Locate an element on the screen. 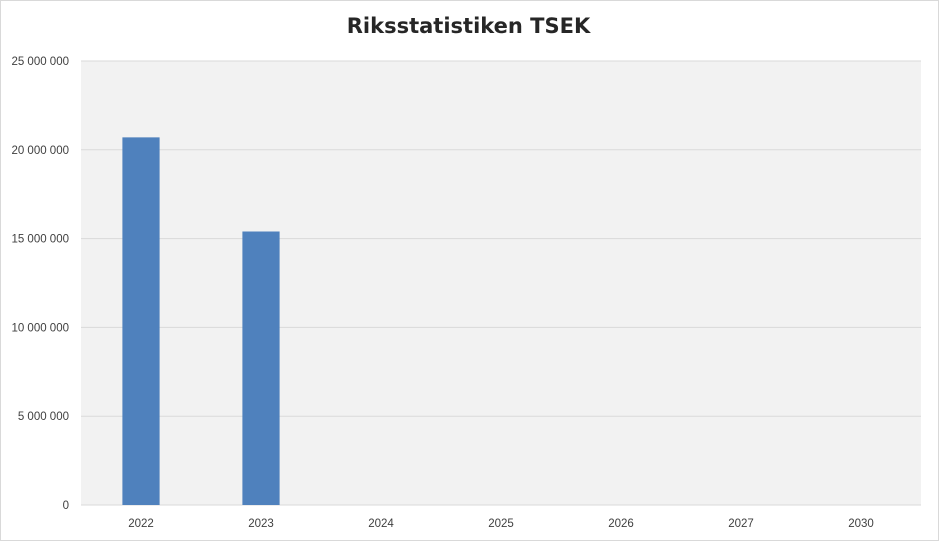 The height and width of the screenshot is (541, 939). bar-2022 is located at coordinates (141, 321).